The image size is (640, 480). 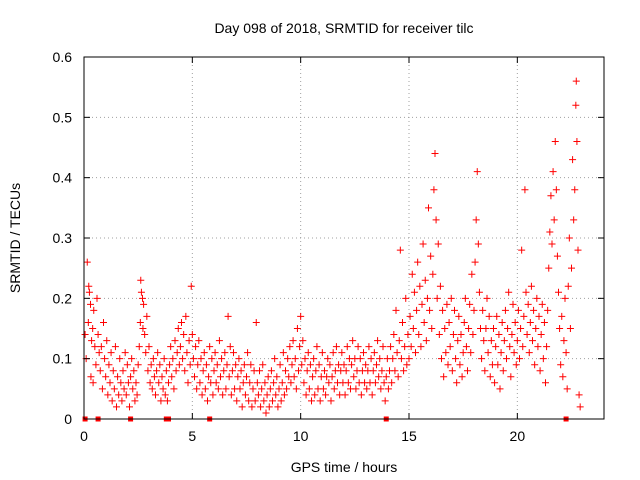 What do you see at coordinates (192, 436) in the screenshot?
I see `x-tick-label: 5` at bounding box center [192, 436].